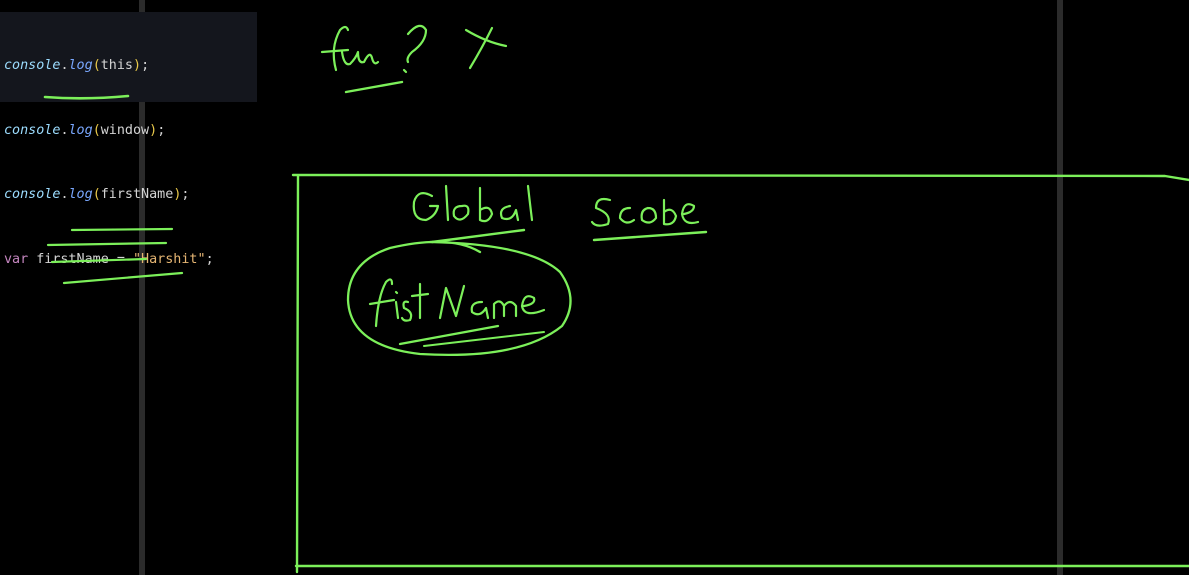 The width and height of the screenshot is (1189, 575). What do you see at coordinates (473, 214) in the screenshot?
I see `handwritten-global` at bounding box center [473, 214].